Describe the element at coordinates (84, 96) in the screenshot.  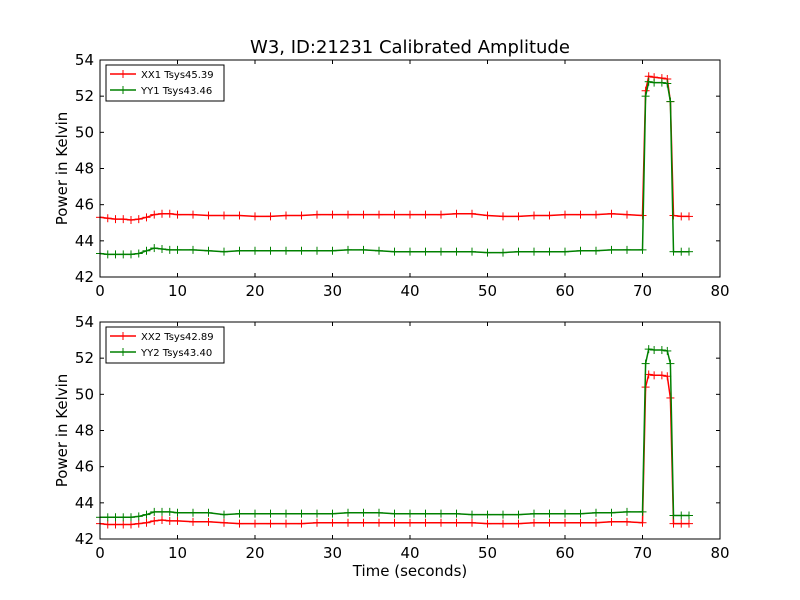
I see `y-tick-label: 52` at that location.